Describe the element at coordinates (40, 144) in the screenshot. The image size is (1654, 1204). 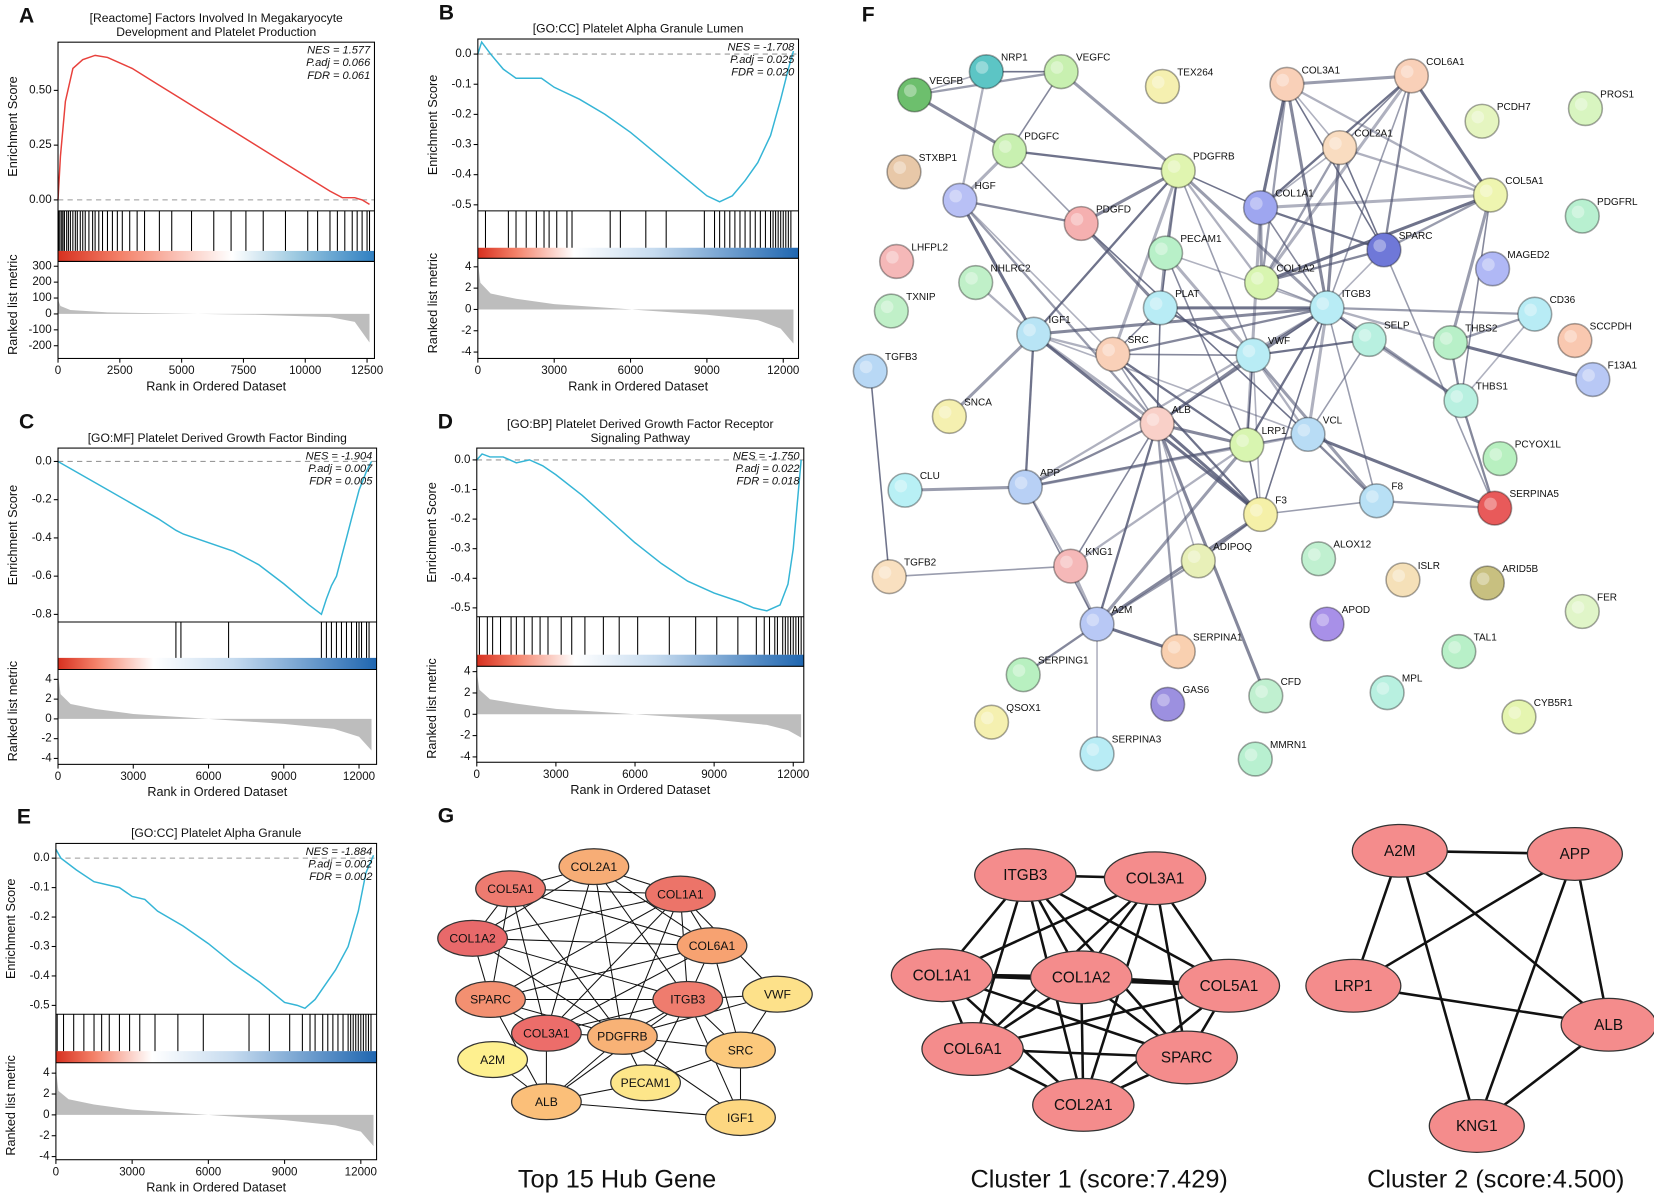
I see `y-tick-label: 0.25` at that location.